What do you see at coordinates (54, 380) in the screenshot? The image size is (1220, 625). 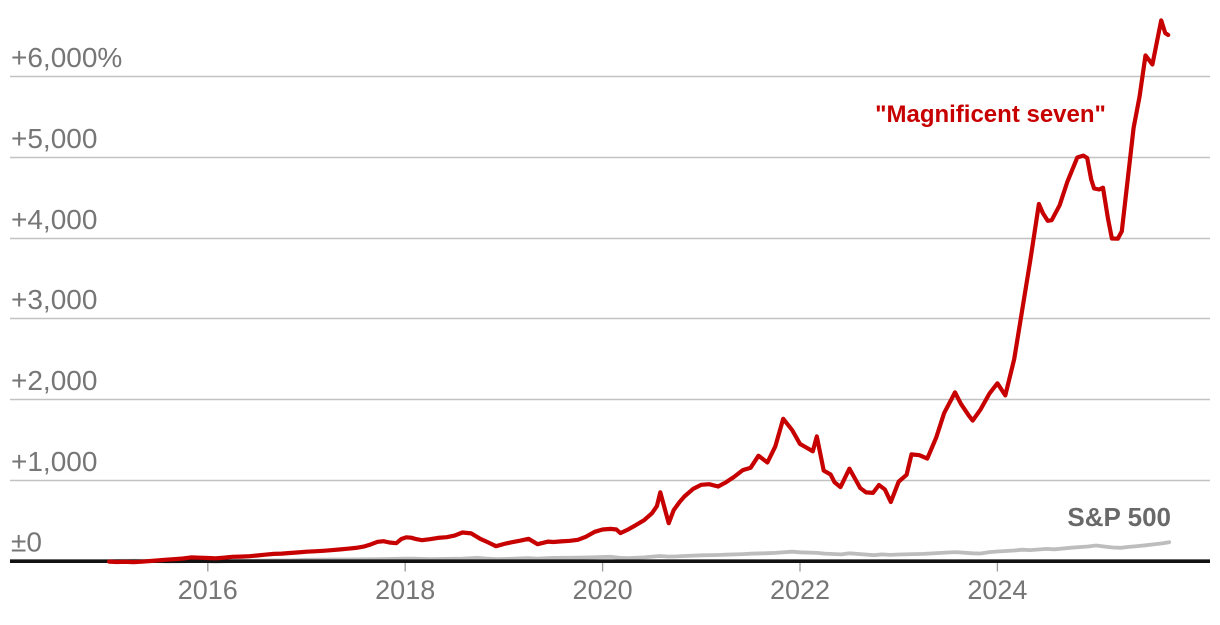 I see `svg-text: +2,000` at bounding box center [54, 380].